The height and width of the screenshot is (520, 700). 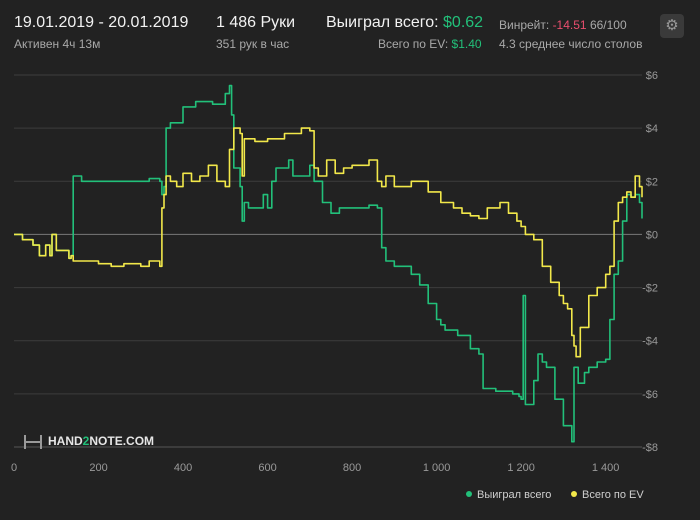 I want to click on winrate-hands: 66/100, so click(x=608, y=25).